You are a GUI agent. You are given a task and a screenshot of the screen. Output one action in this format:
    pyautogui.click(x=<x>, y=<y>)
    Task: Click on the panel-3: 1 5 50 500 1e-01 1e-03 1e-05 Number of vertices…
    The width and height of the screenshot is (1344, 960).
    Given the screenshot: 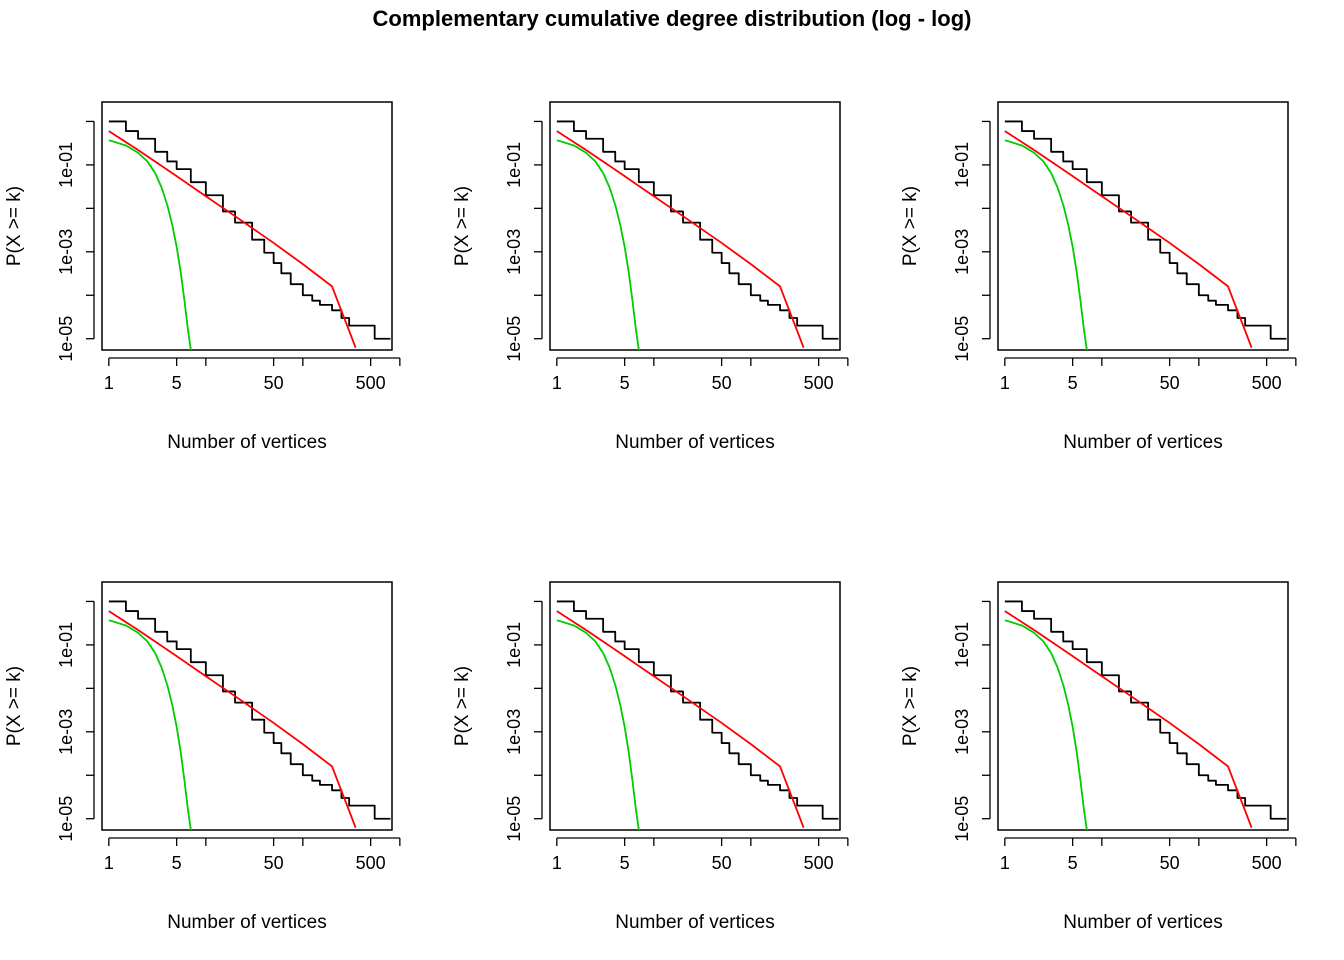 What is the action you would take?
    pyautogui.click(x=1098, y=277)
    